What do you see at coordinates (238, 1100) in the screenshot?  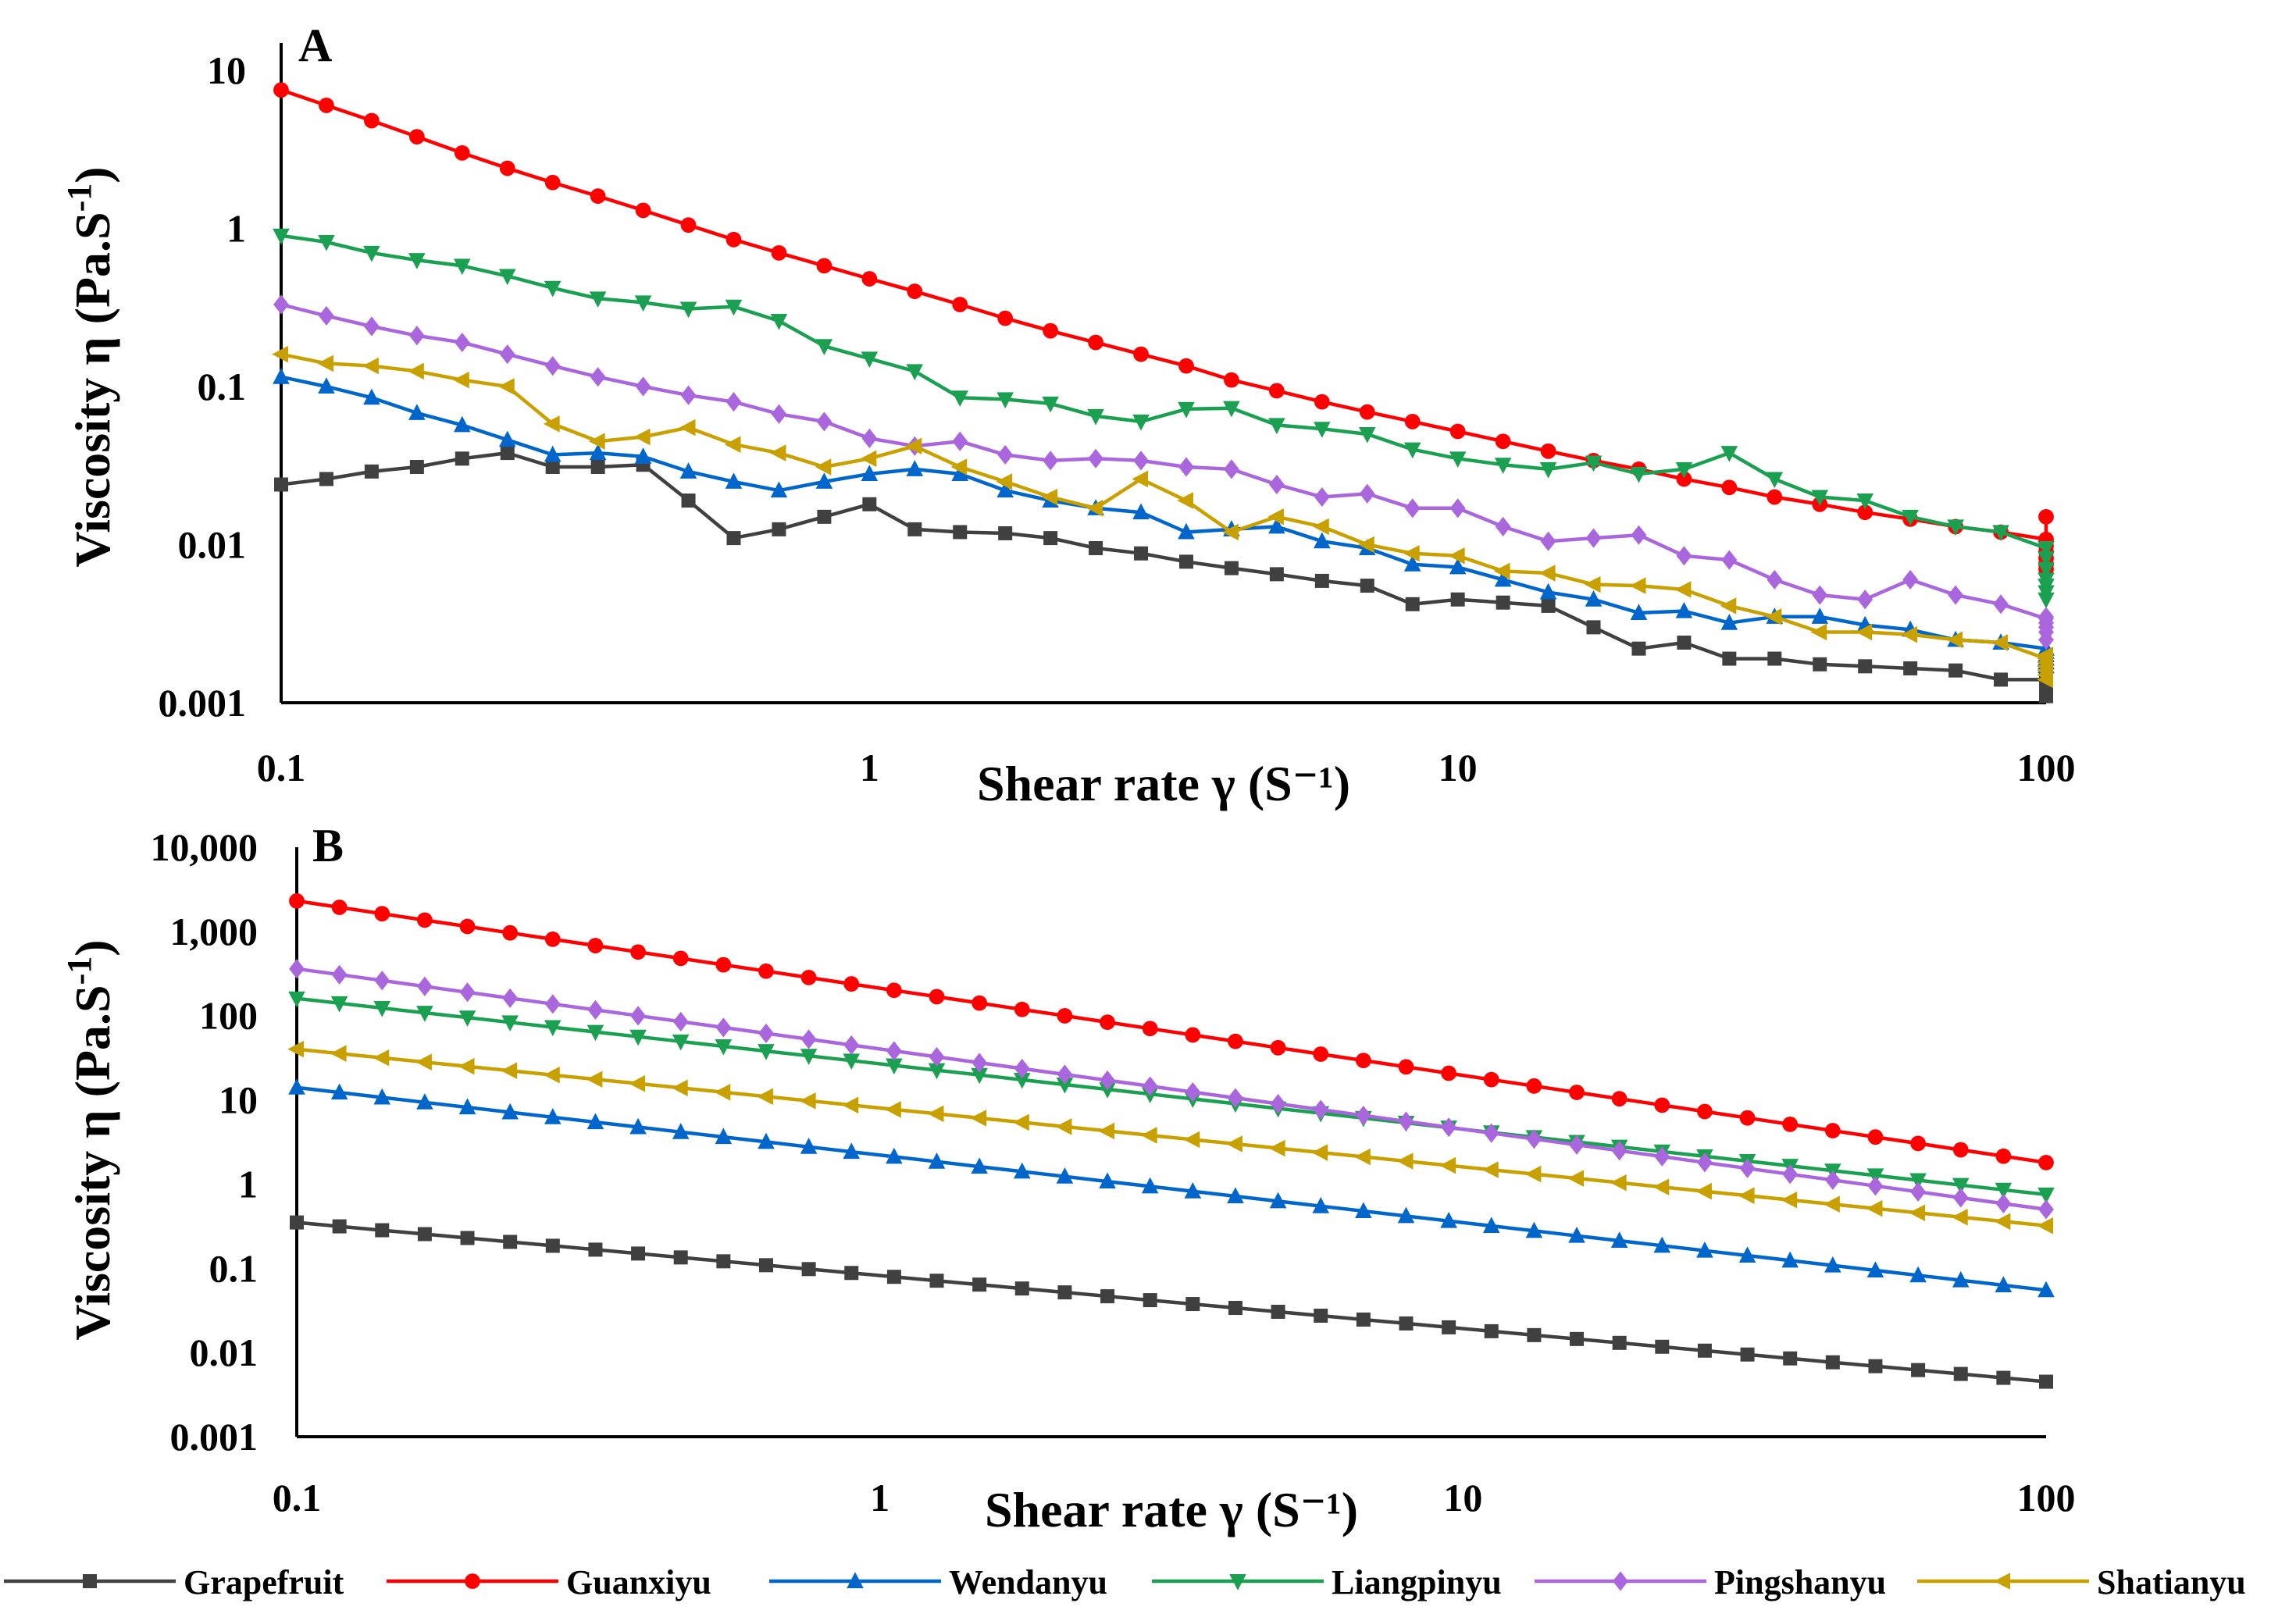 I see `y-tick-label: 10` at bounding box center [238, 1100].